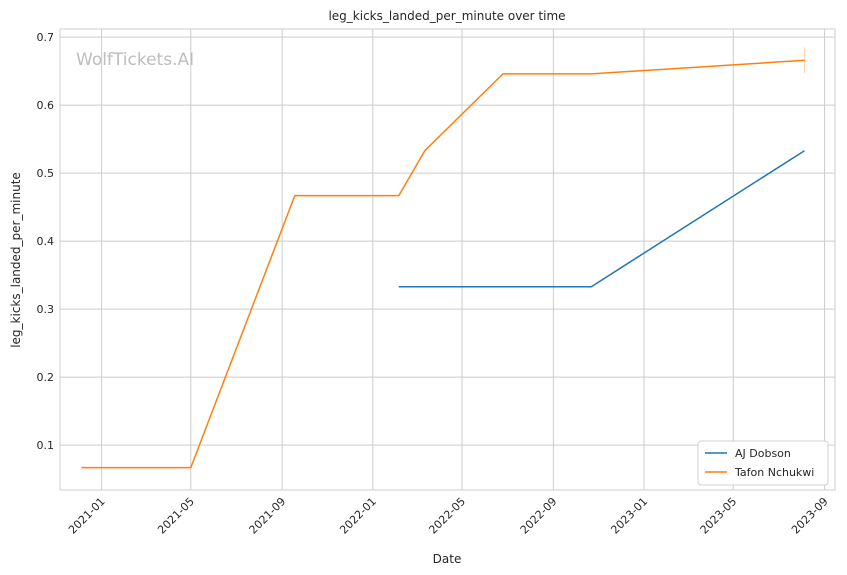 This screenshot has height=575, width=847. Describe the element at coordinates (46, 173) in the screenshot. I see `y-tick-label: 0.5` at that location.